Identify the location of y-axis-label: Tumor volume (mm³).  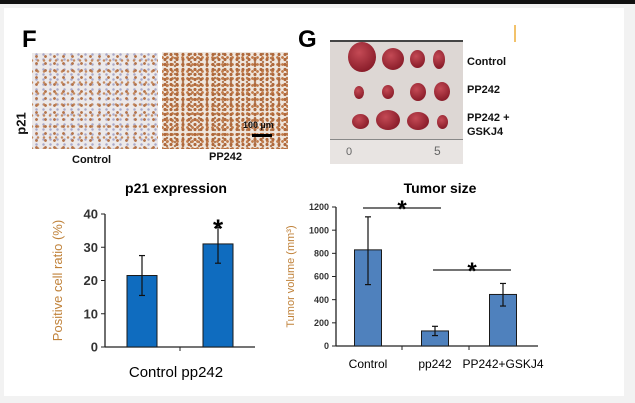
(291, 276).